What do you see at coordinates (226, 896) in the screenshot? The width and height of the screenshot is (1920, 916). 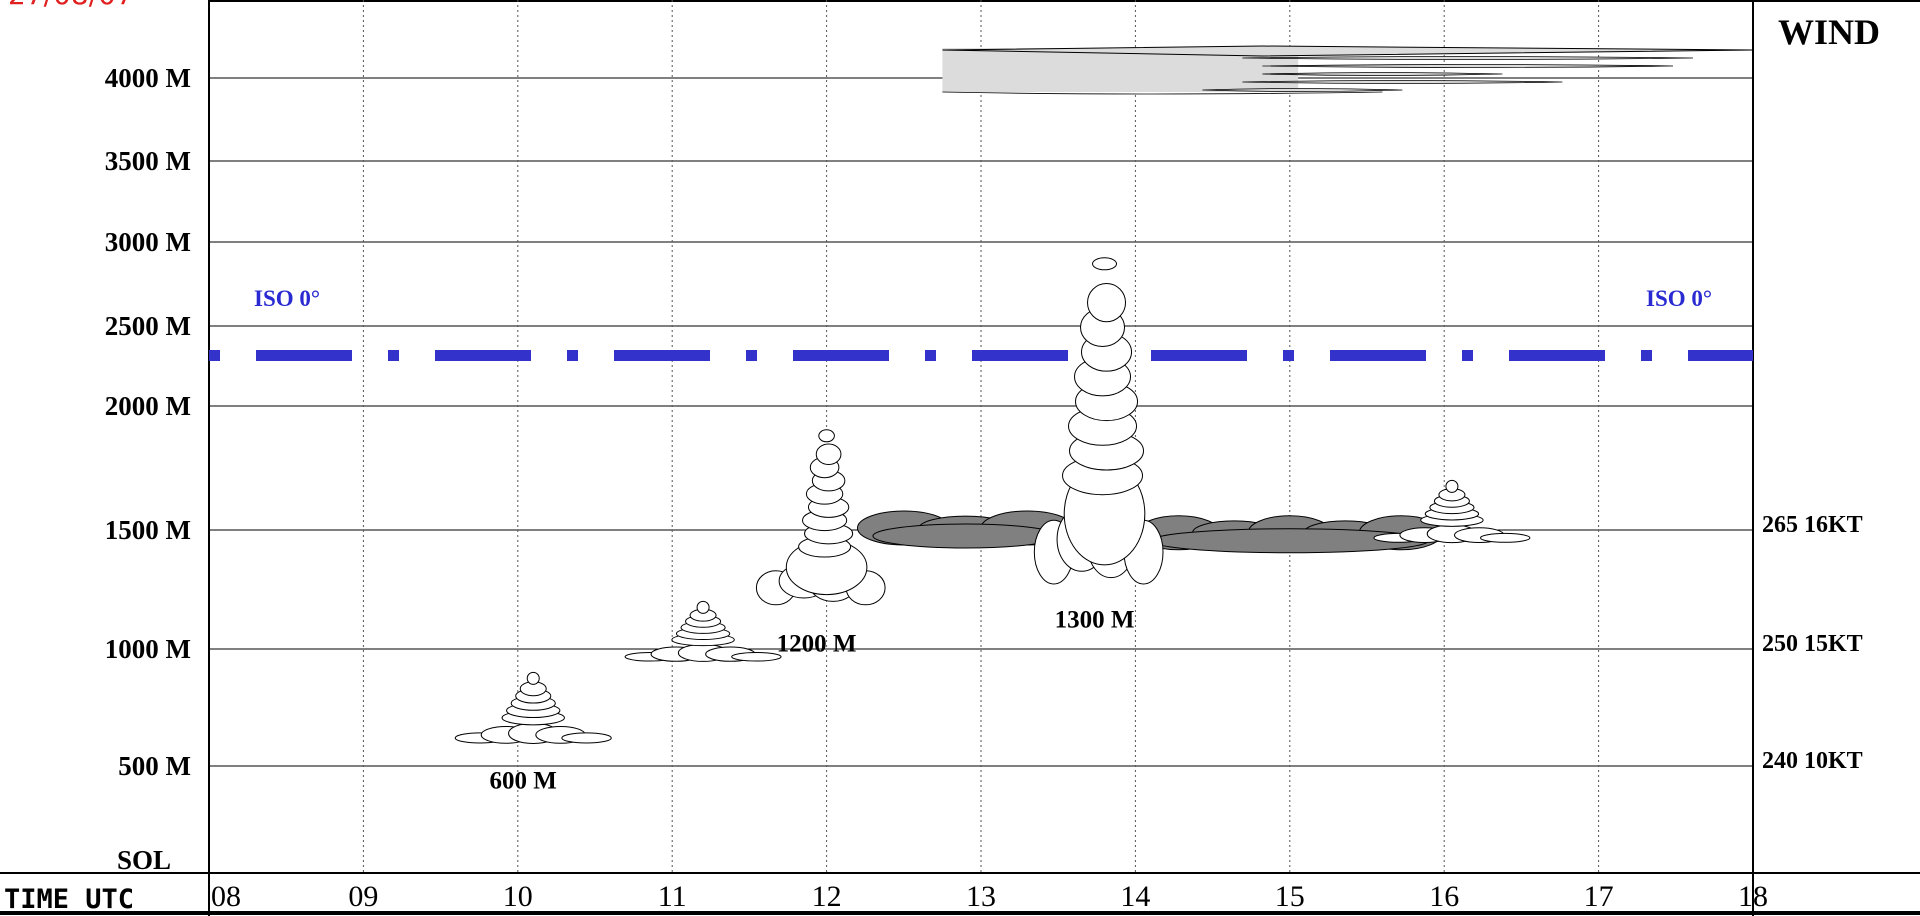 I see `time-tick-label: 08` at bounding box center [226, 896].